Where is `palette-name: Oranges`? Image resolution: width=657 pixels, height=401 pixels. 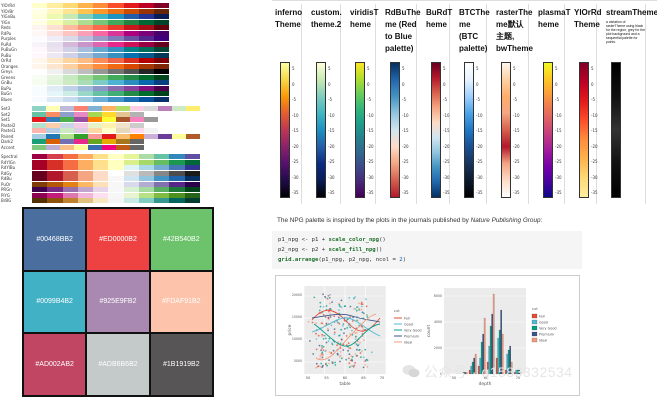
palette-name: Oranges is located at coordinates (9, 66).